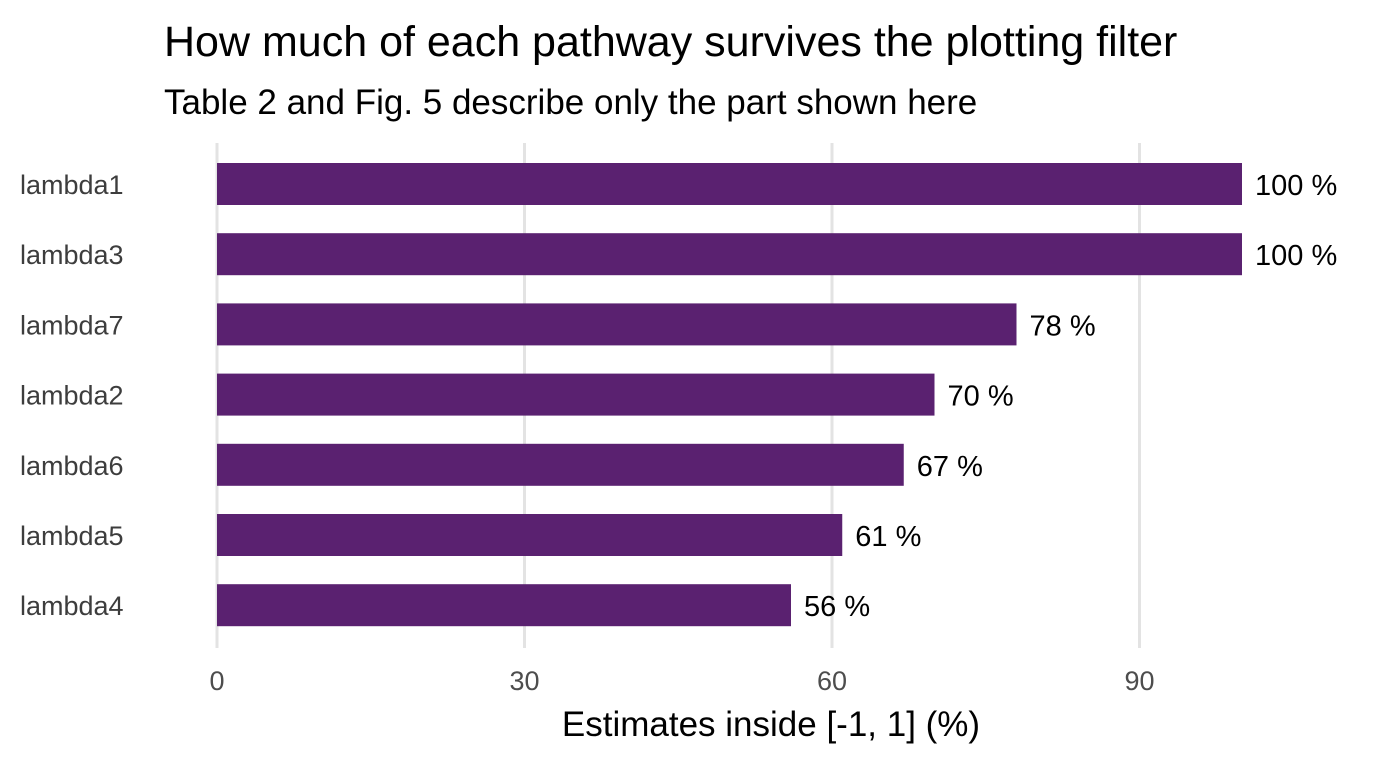 Image resolution: width=1400 pixels, height=764 pixels. What do you see at coordinates (72, 536) in the screenshot?
I see `category-label-lambda5: lambda5` at bounding box center [72, 536].